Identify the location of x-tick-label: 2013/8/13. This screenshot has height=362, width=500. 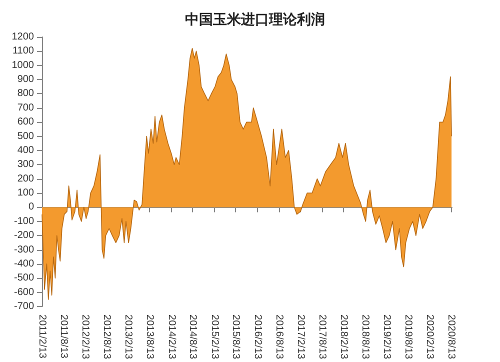
(150, 337).